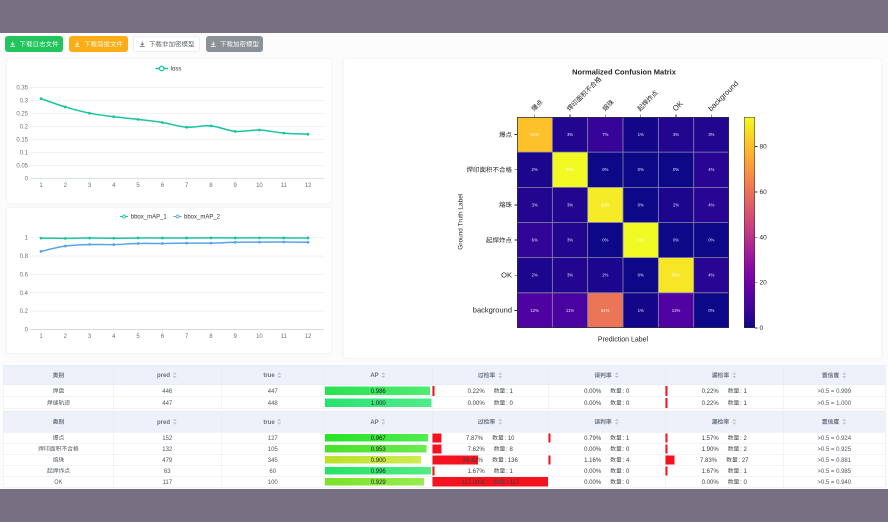 The height and width of the screenshot is (522, 888). I want to click on svg-text: 0.6, so click(24, 275).